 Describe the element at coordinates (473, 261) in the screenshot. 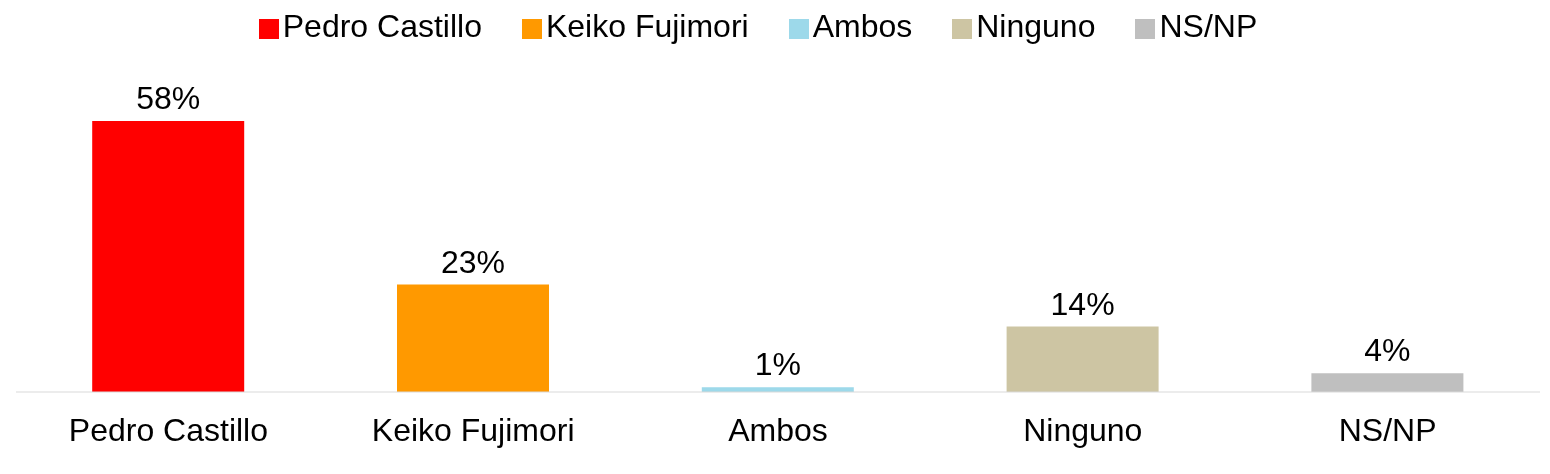

I see `data-label: 23%` at that location.